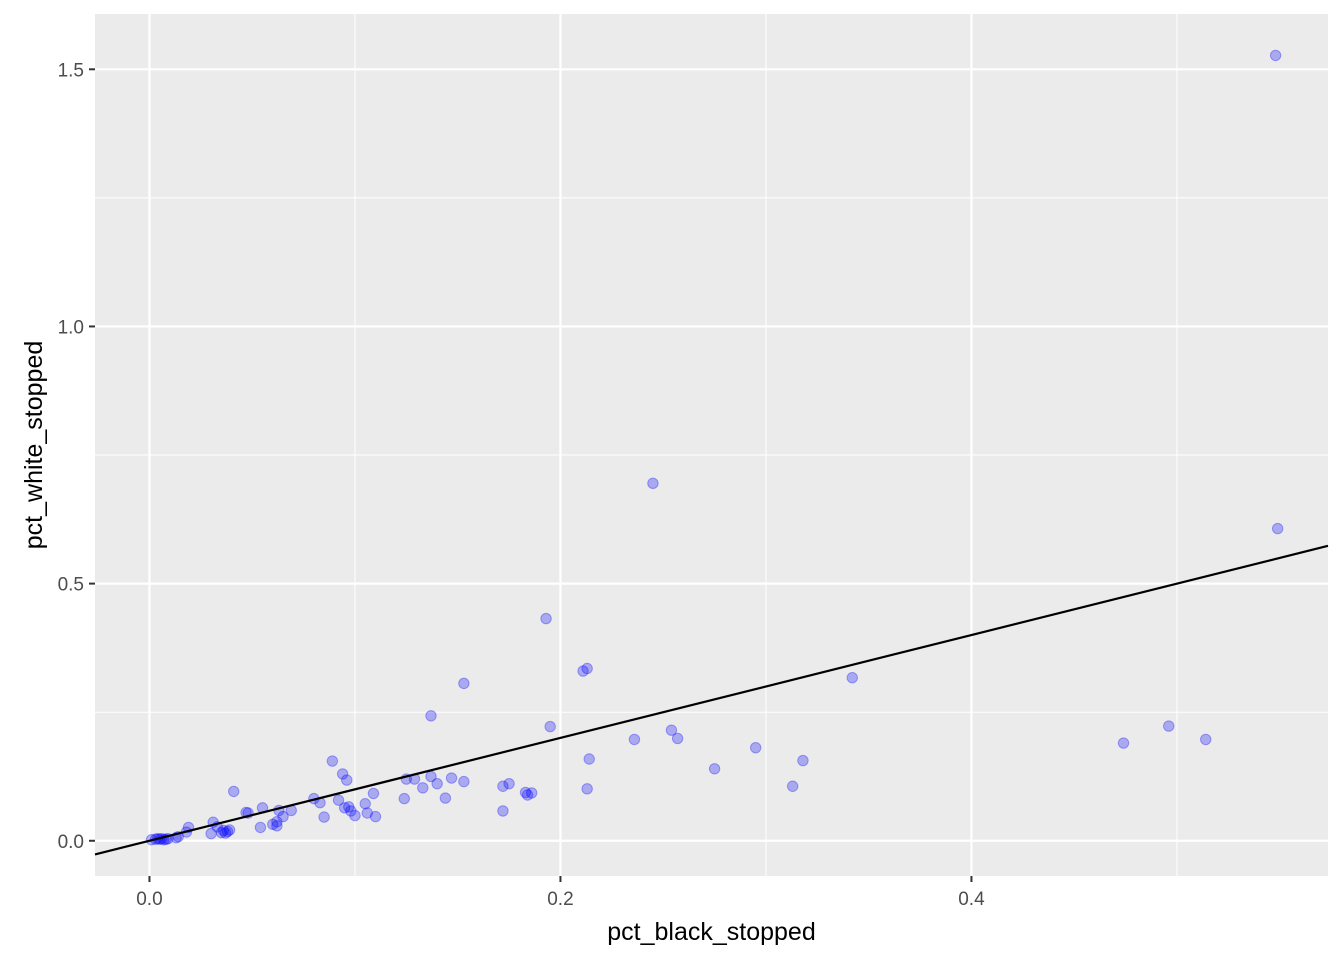  I want to click on x-tick-label: 0.4, so click(971, 899).